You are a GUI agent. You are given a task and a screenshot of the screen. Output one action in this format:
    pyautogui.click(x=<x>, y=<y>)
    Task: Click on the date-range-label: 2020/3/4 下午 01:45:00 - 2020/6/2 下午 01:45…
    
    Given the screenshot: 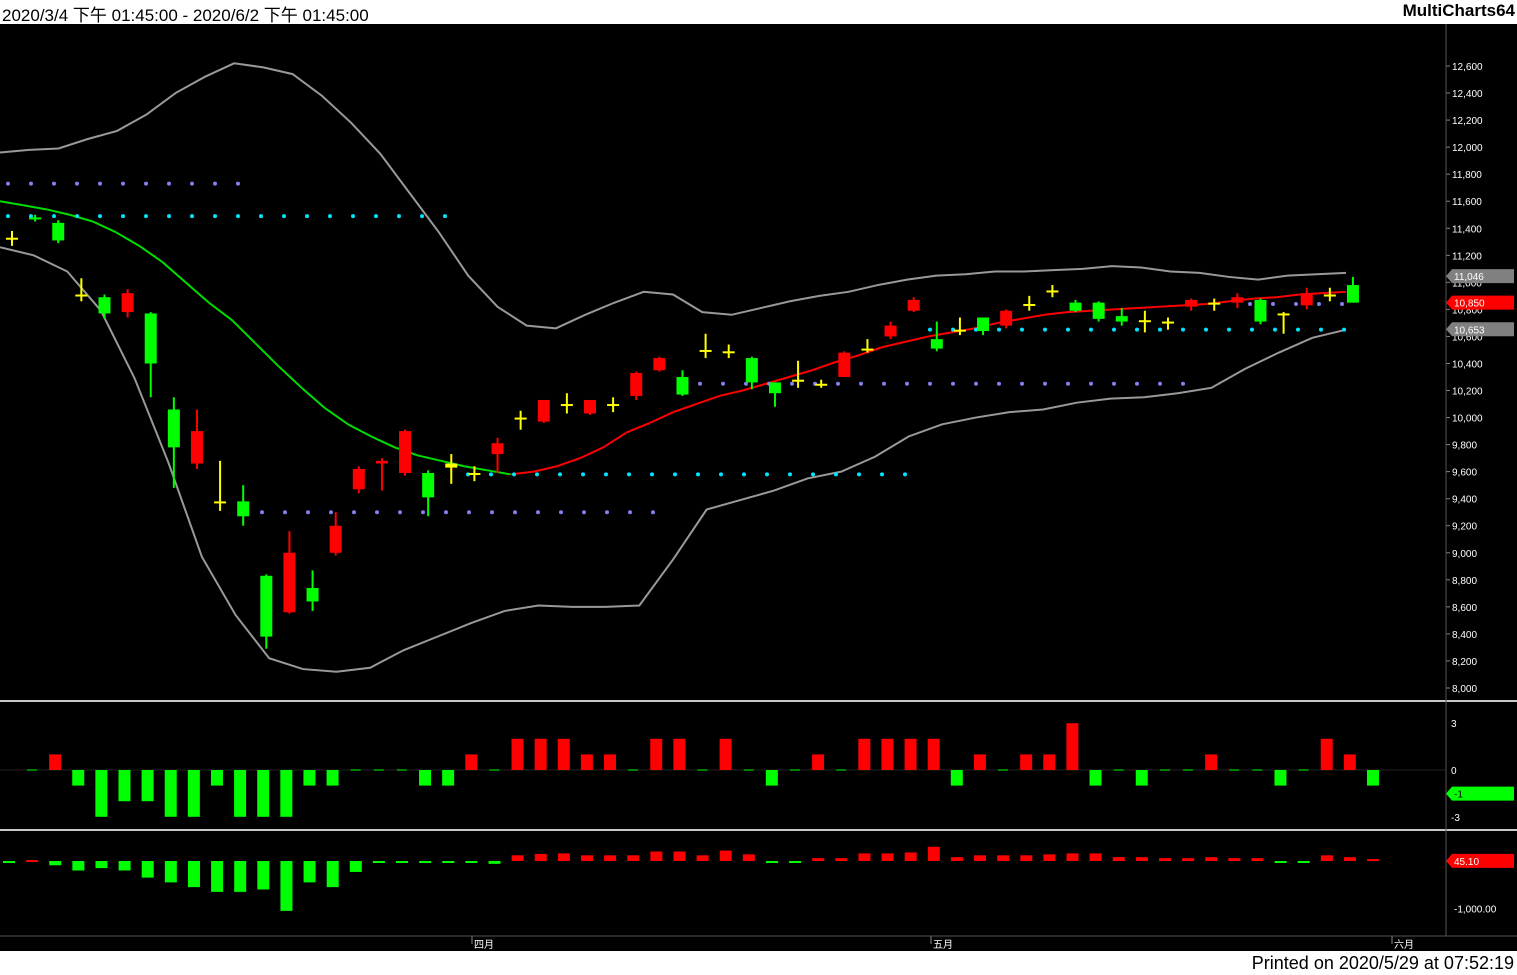 What is the action you would take?
    pyautogui.click(x=185, y=15)
    